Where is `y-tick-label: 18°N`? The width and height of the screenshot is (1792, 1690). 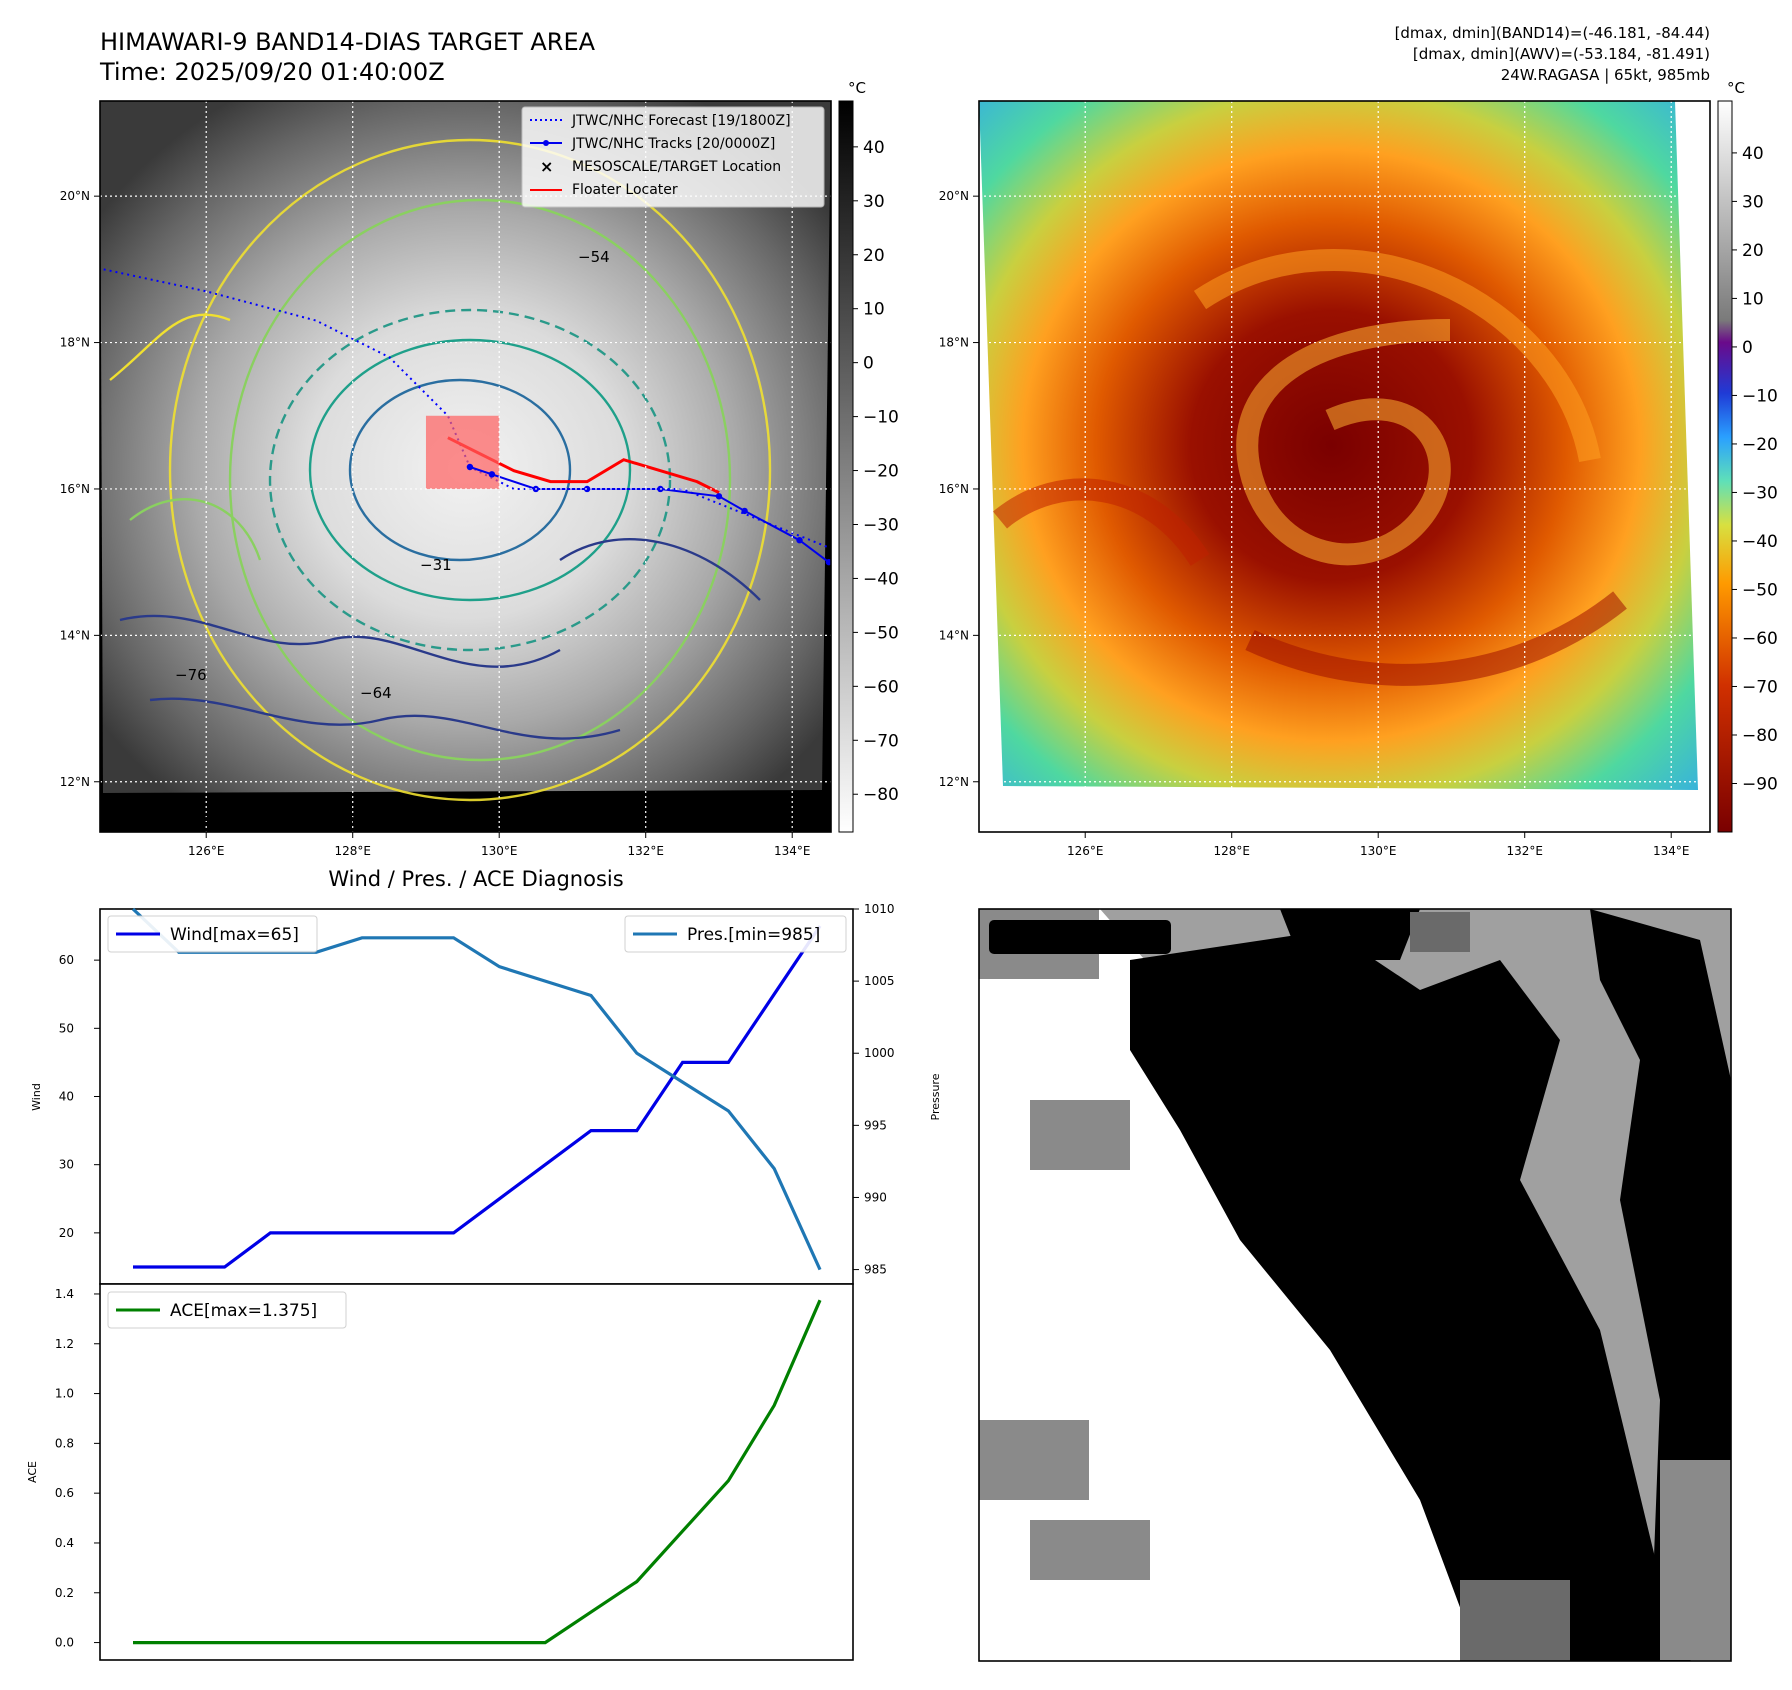
y-tick-label: 18°N is located at coordinates (75, 343).